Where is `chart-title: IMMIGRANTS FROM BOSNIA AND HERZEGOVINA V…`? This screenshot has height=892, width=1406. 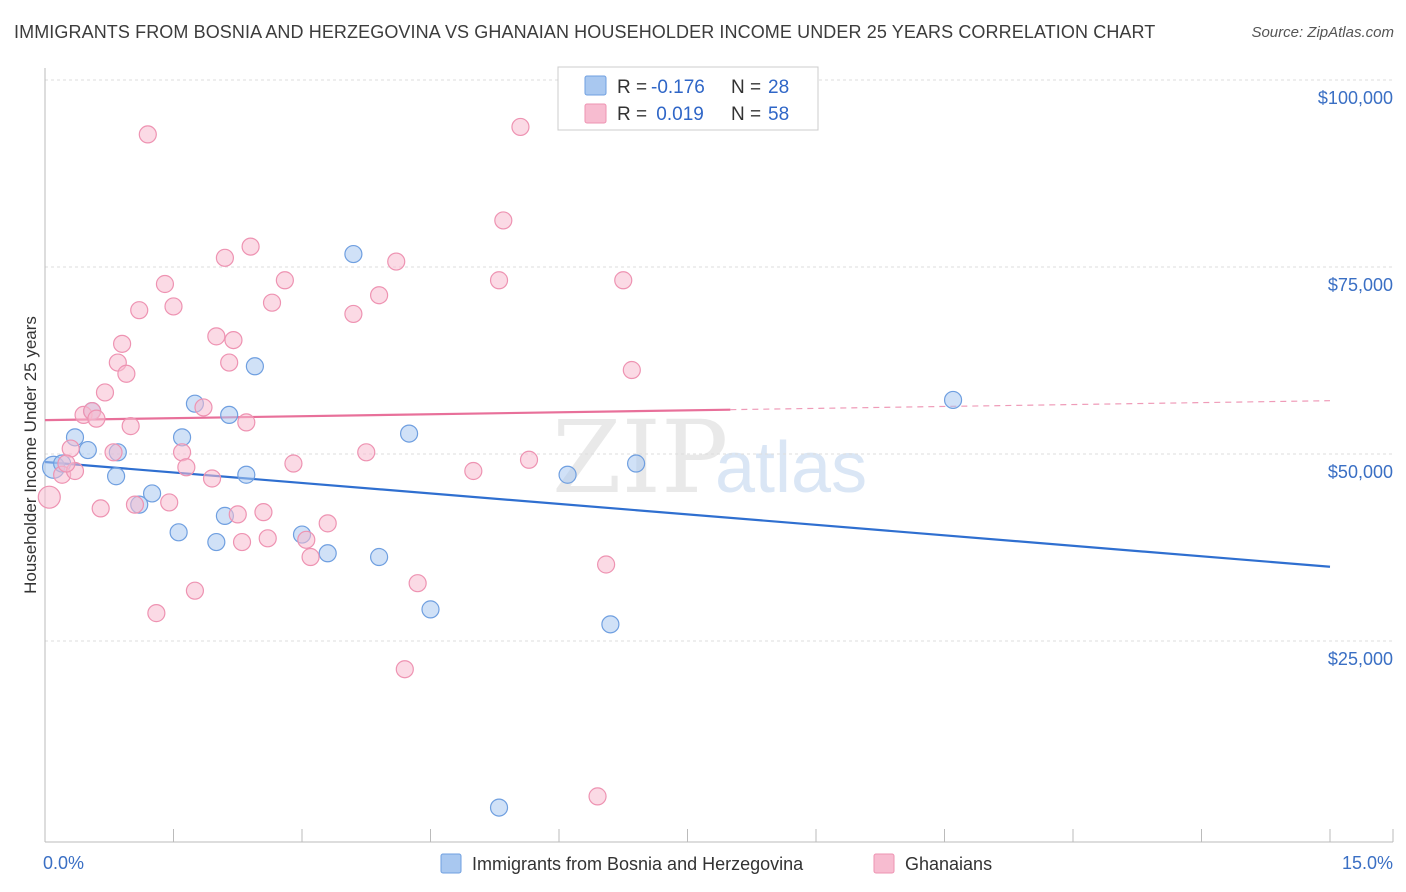
chart-title: IMMIGRANTS FROM BOSNIA AND HERZEGOVINA V… is located at coordinates (585, 32).